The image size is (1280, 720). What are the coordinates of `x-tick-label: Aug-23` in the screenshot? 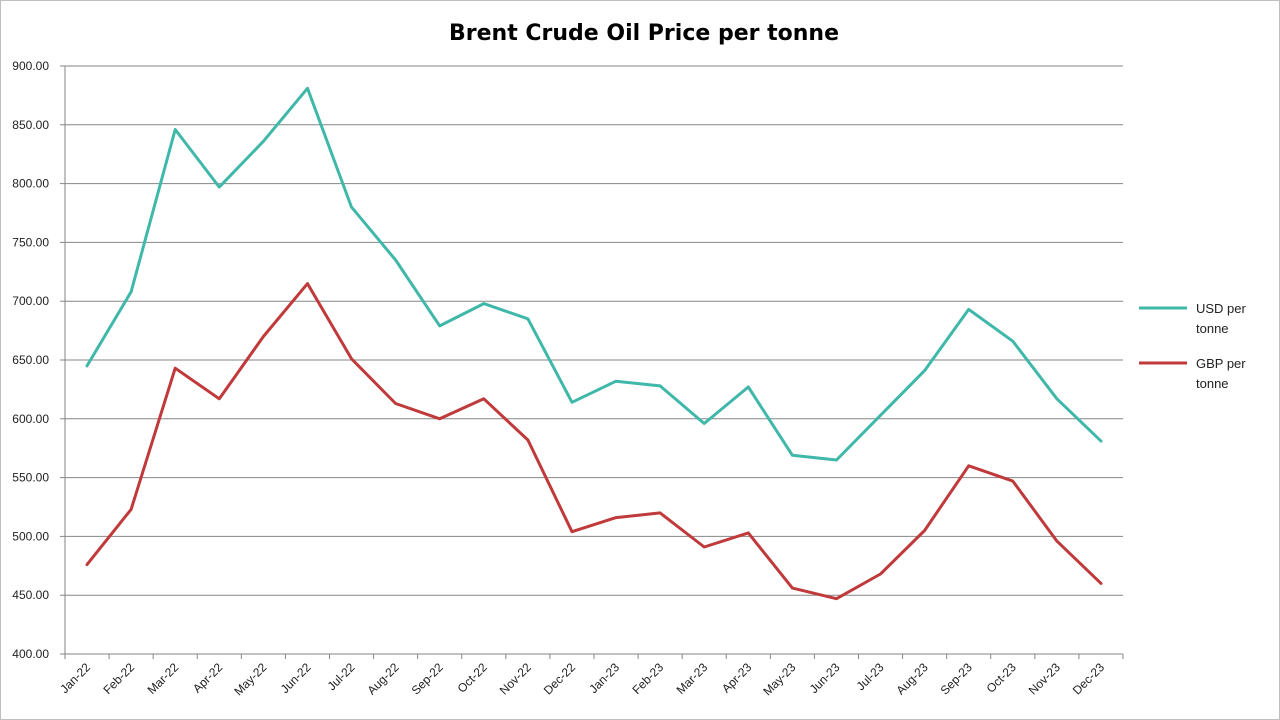 It's located at (911, 678).